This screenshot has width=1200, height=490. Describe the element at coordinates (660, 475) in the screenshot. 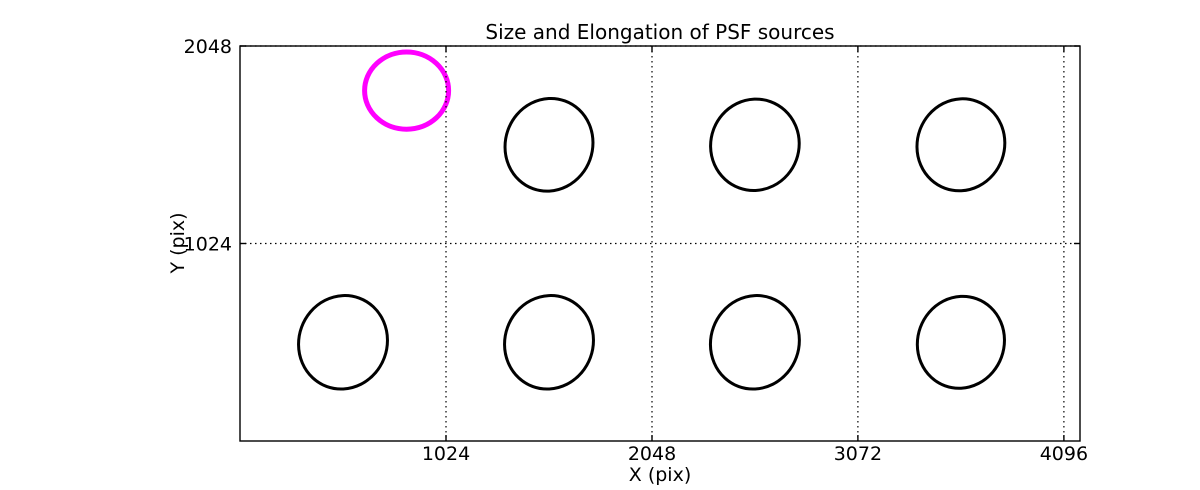

I see `x-axis-label: X (pix)` at that location.